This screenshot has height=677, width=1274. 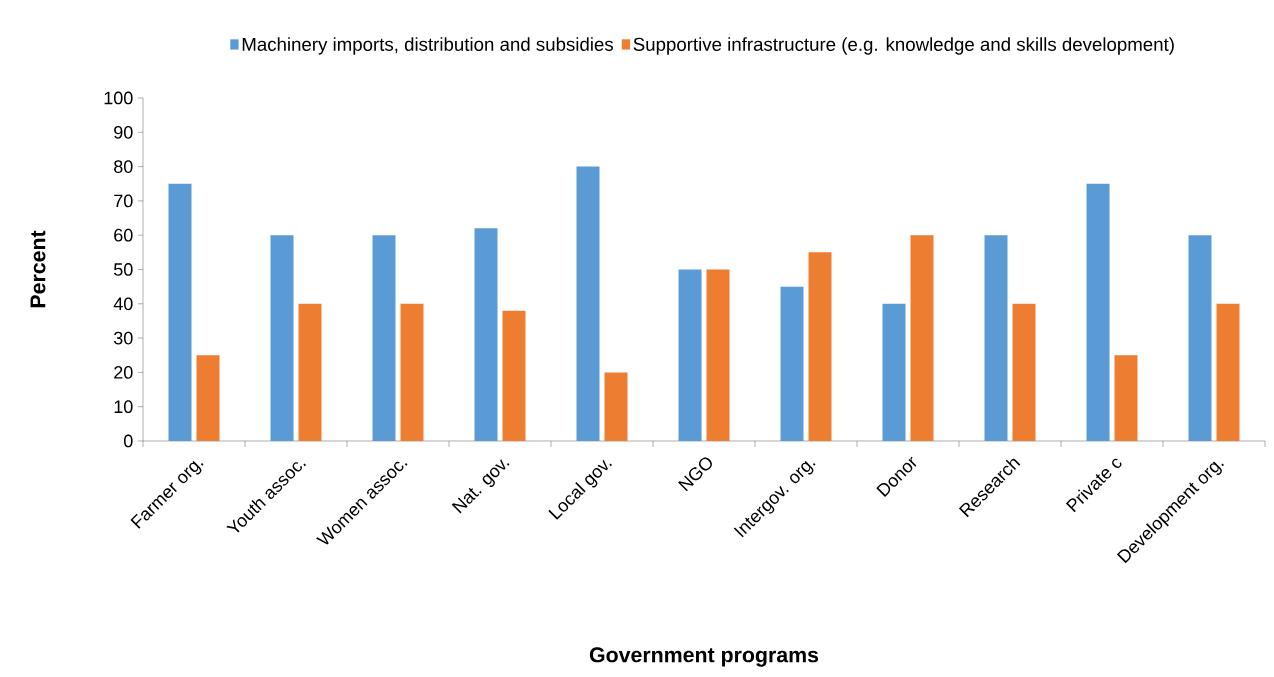 I want to click on y-tick-label: 100, so click(x=118, y=98).